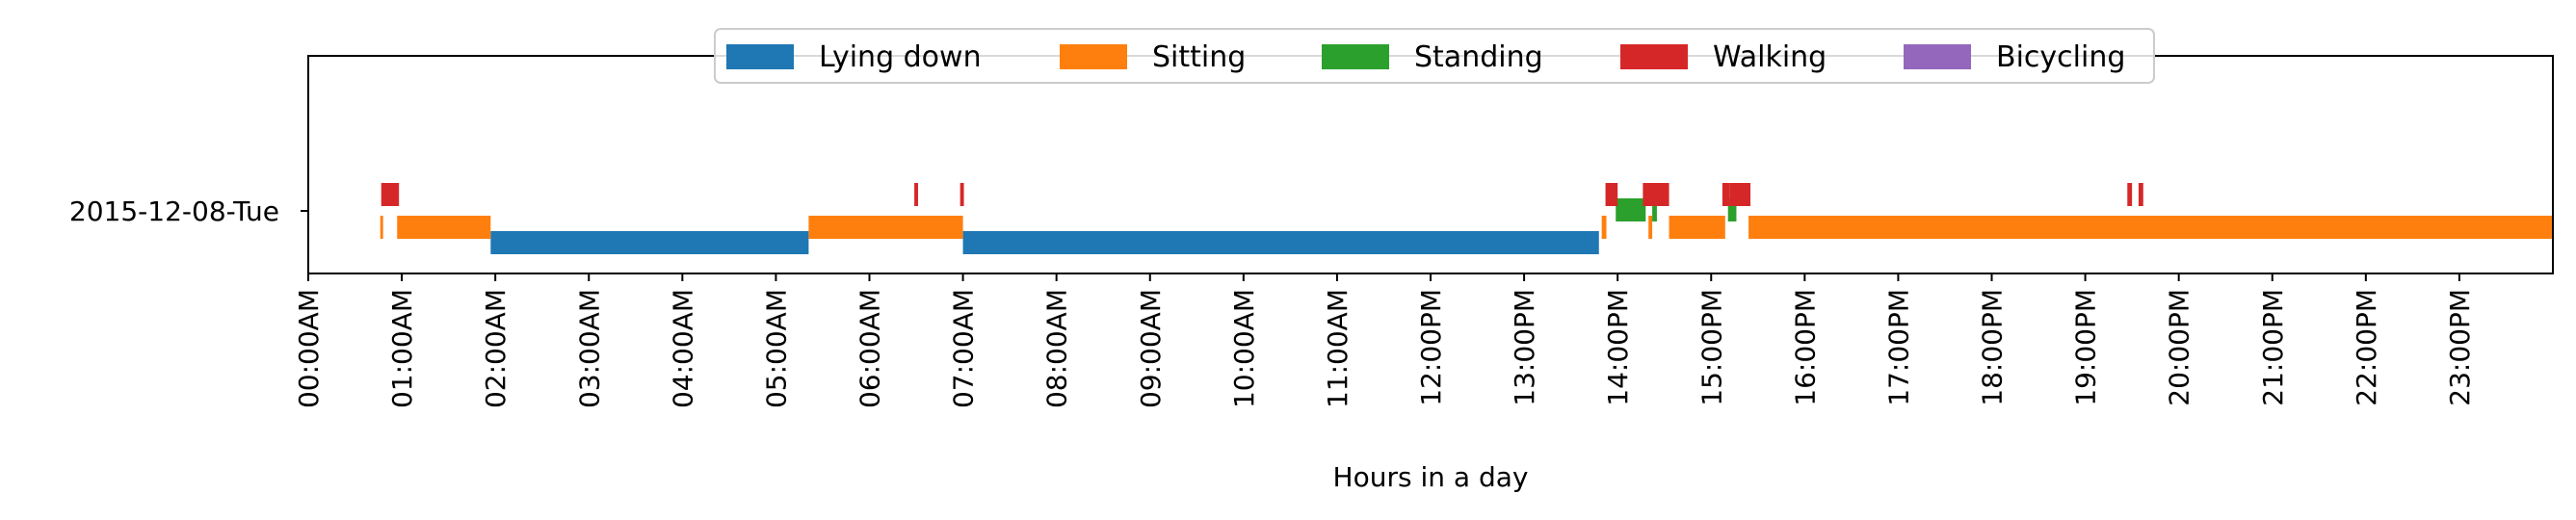  What do you see at coordinates (2180, 347) in the screenshot?
I see `x-tick-label: 20:00PM` at bounding box center [2180, 347].